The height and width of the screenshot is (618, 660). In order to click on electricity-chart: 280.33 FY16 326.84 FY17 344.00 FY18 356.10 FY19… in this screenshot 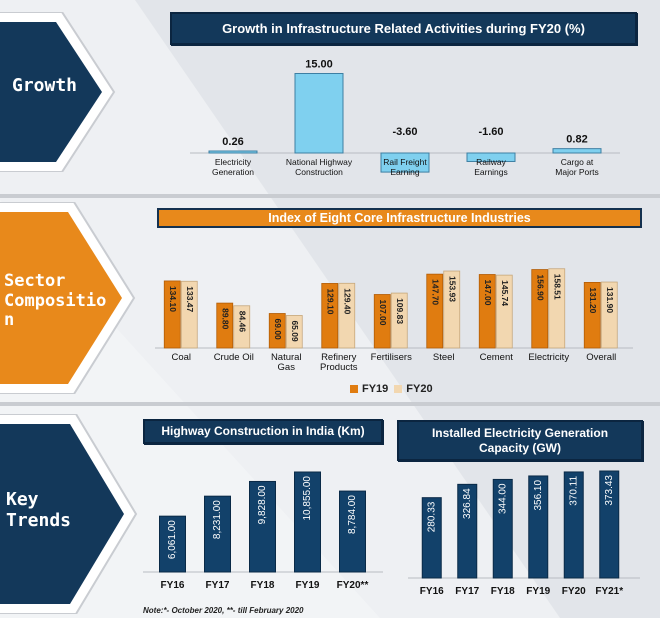, I will do `click(524, 533)`.